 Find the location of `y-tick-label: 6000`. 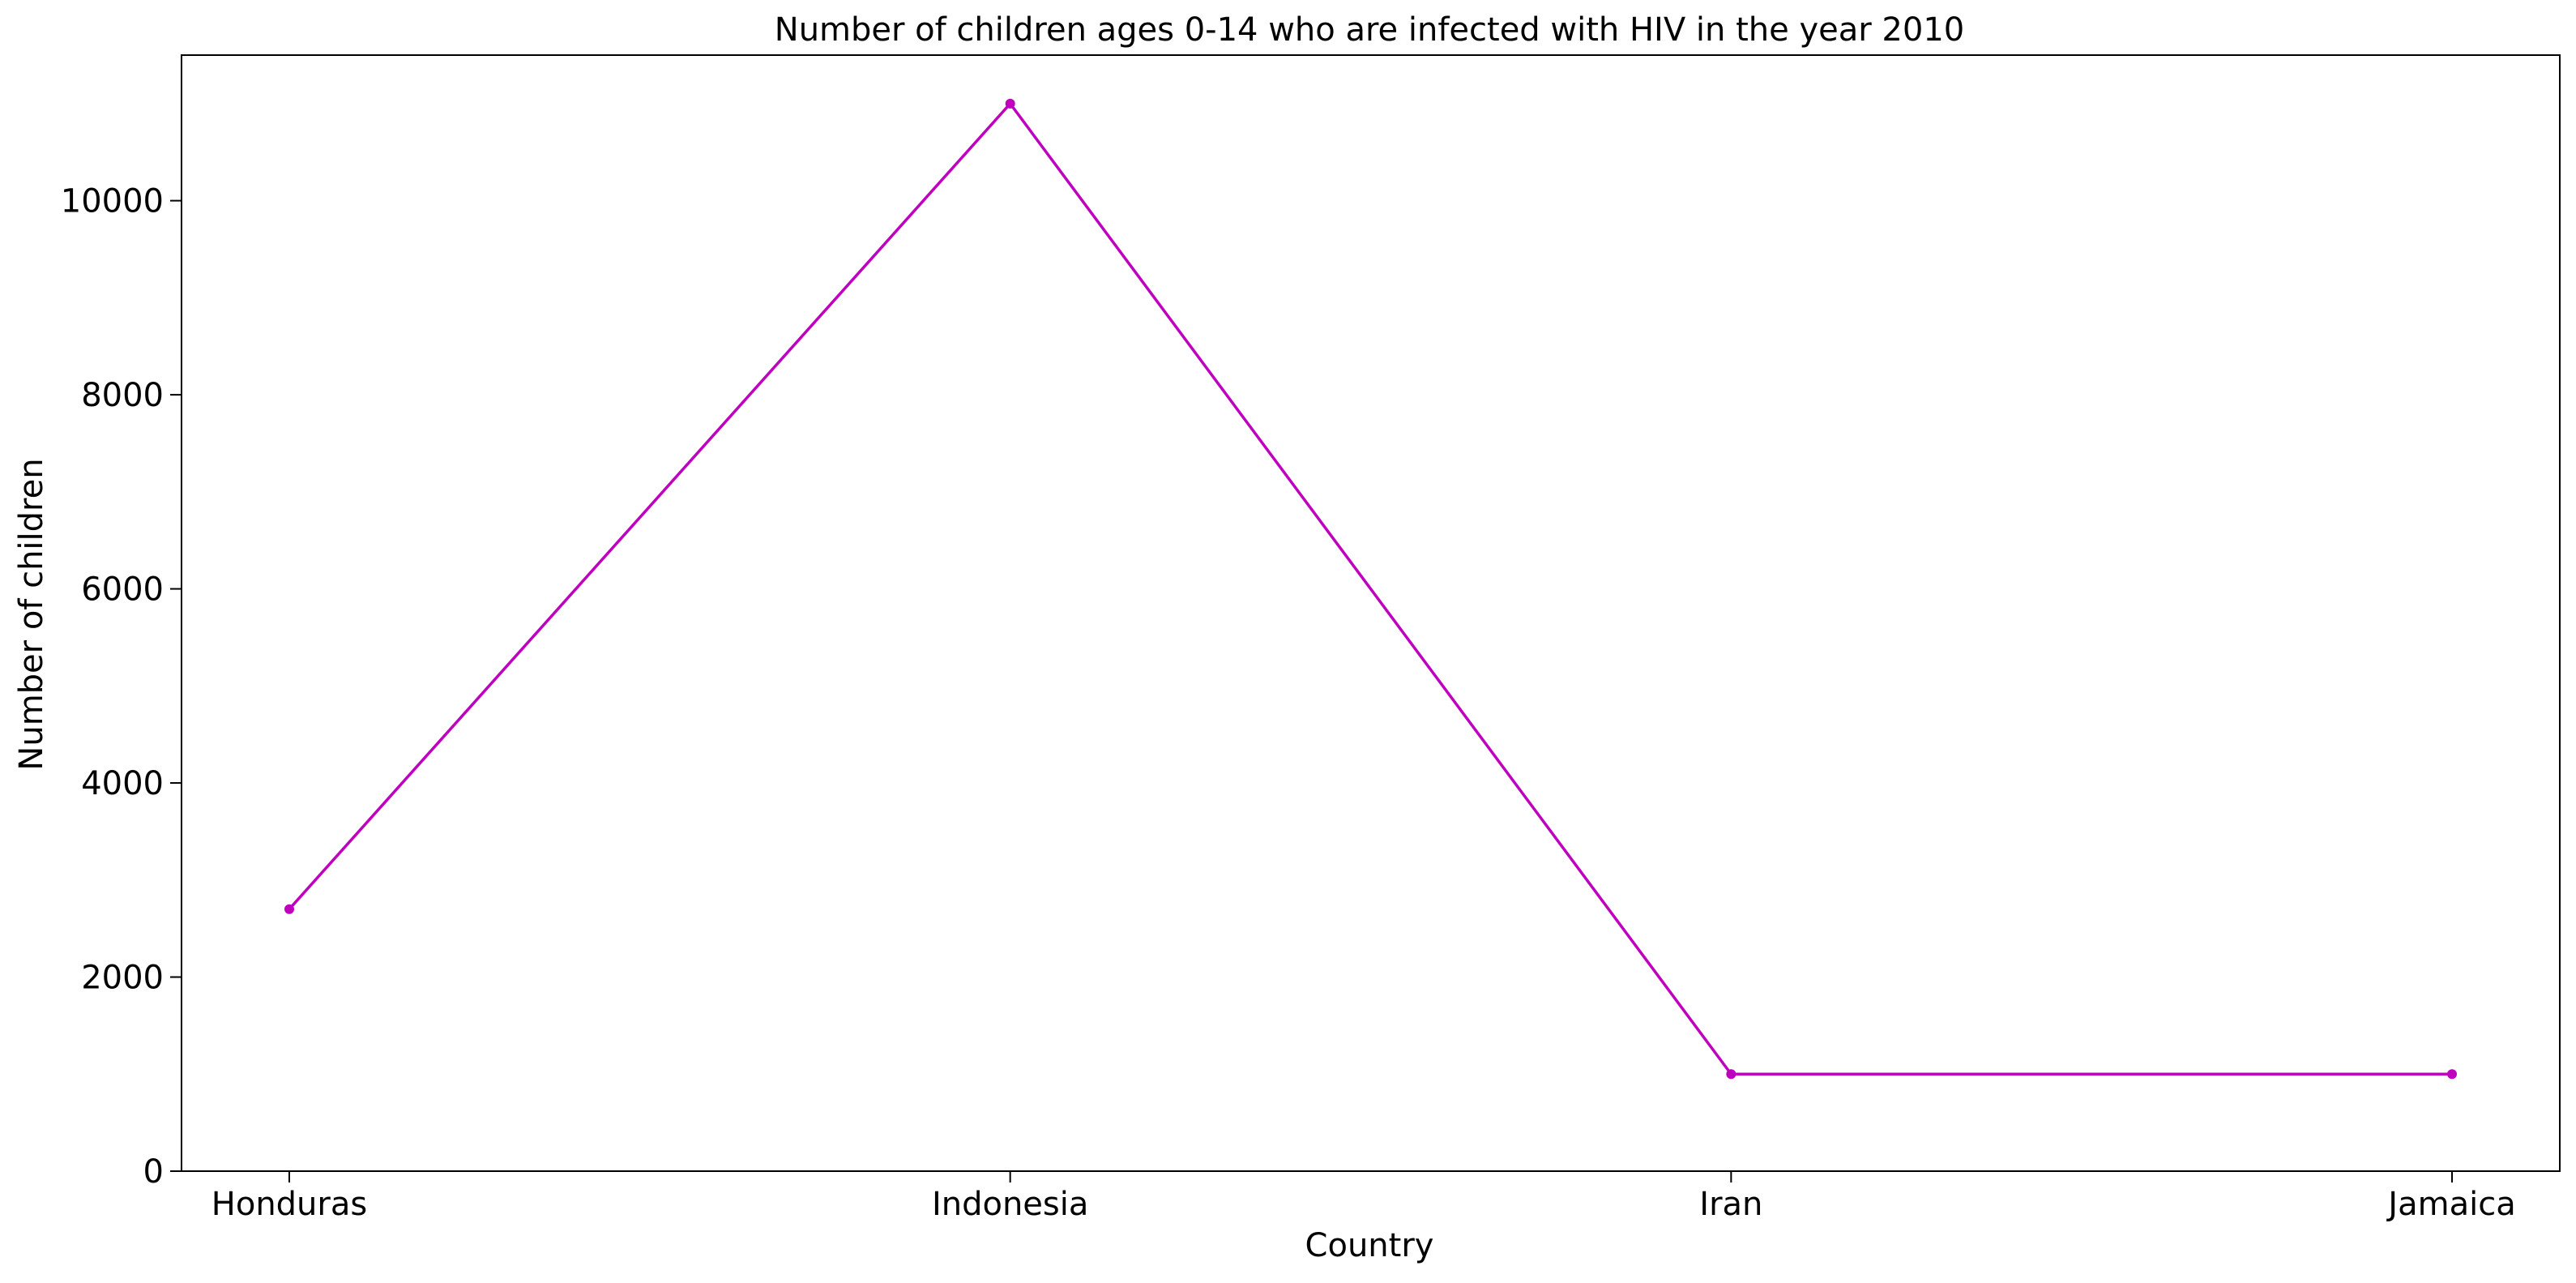

y-tick-label: 6000 is located at coordinates (122, 590).